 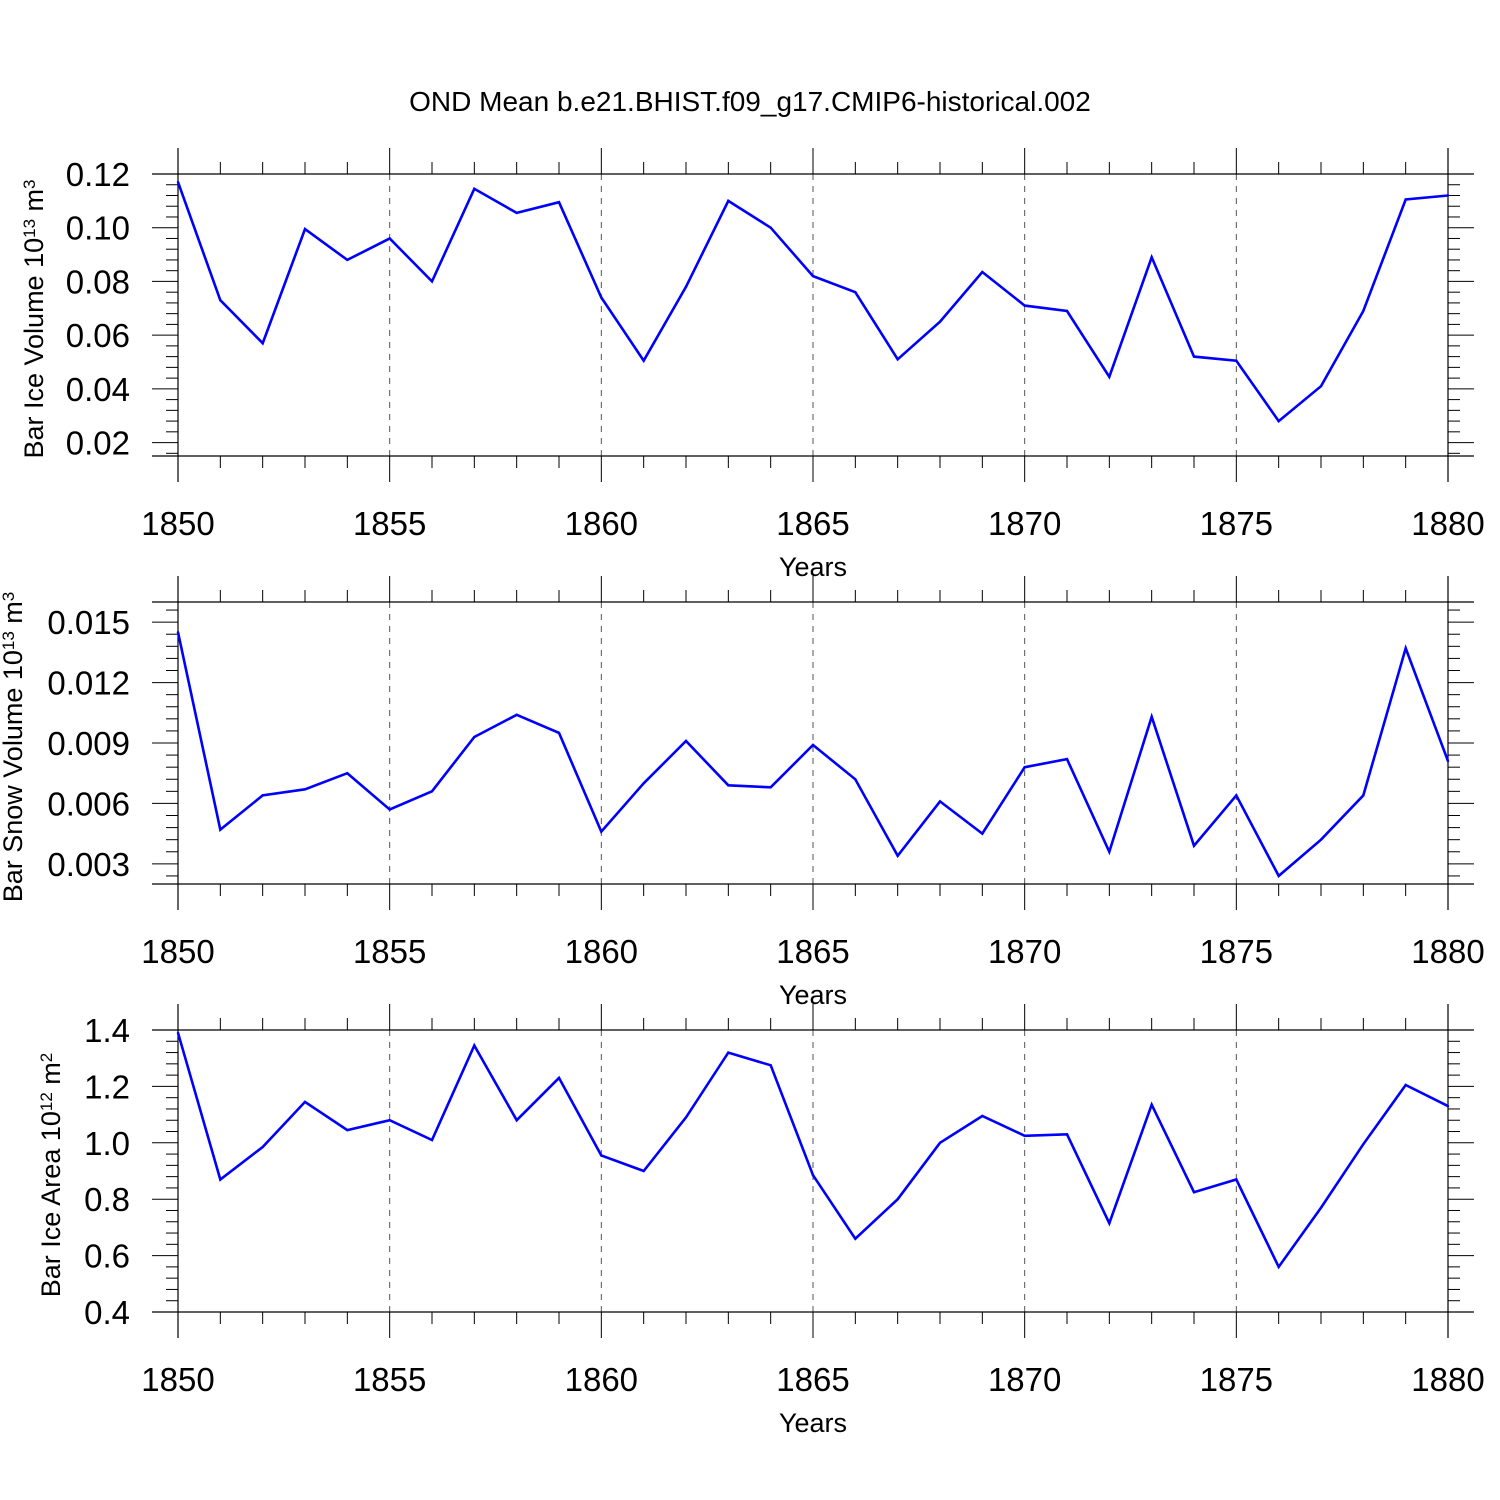 I want to click on y-axis-label: Bar Snow Volume 1013 m3, so click(x=14, y=747).